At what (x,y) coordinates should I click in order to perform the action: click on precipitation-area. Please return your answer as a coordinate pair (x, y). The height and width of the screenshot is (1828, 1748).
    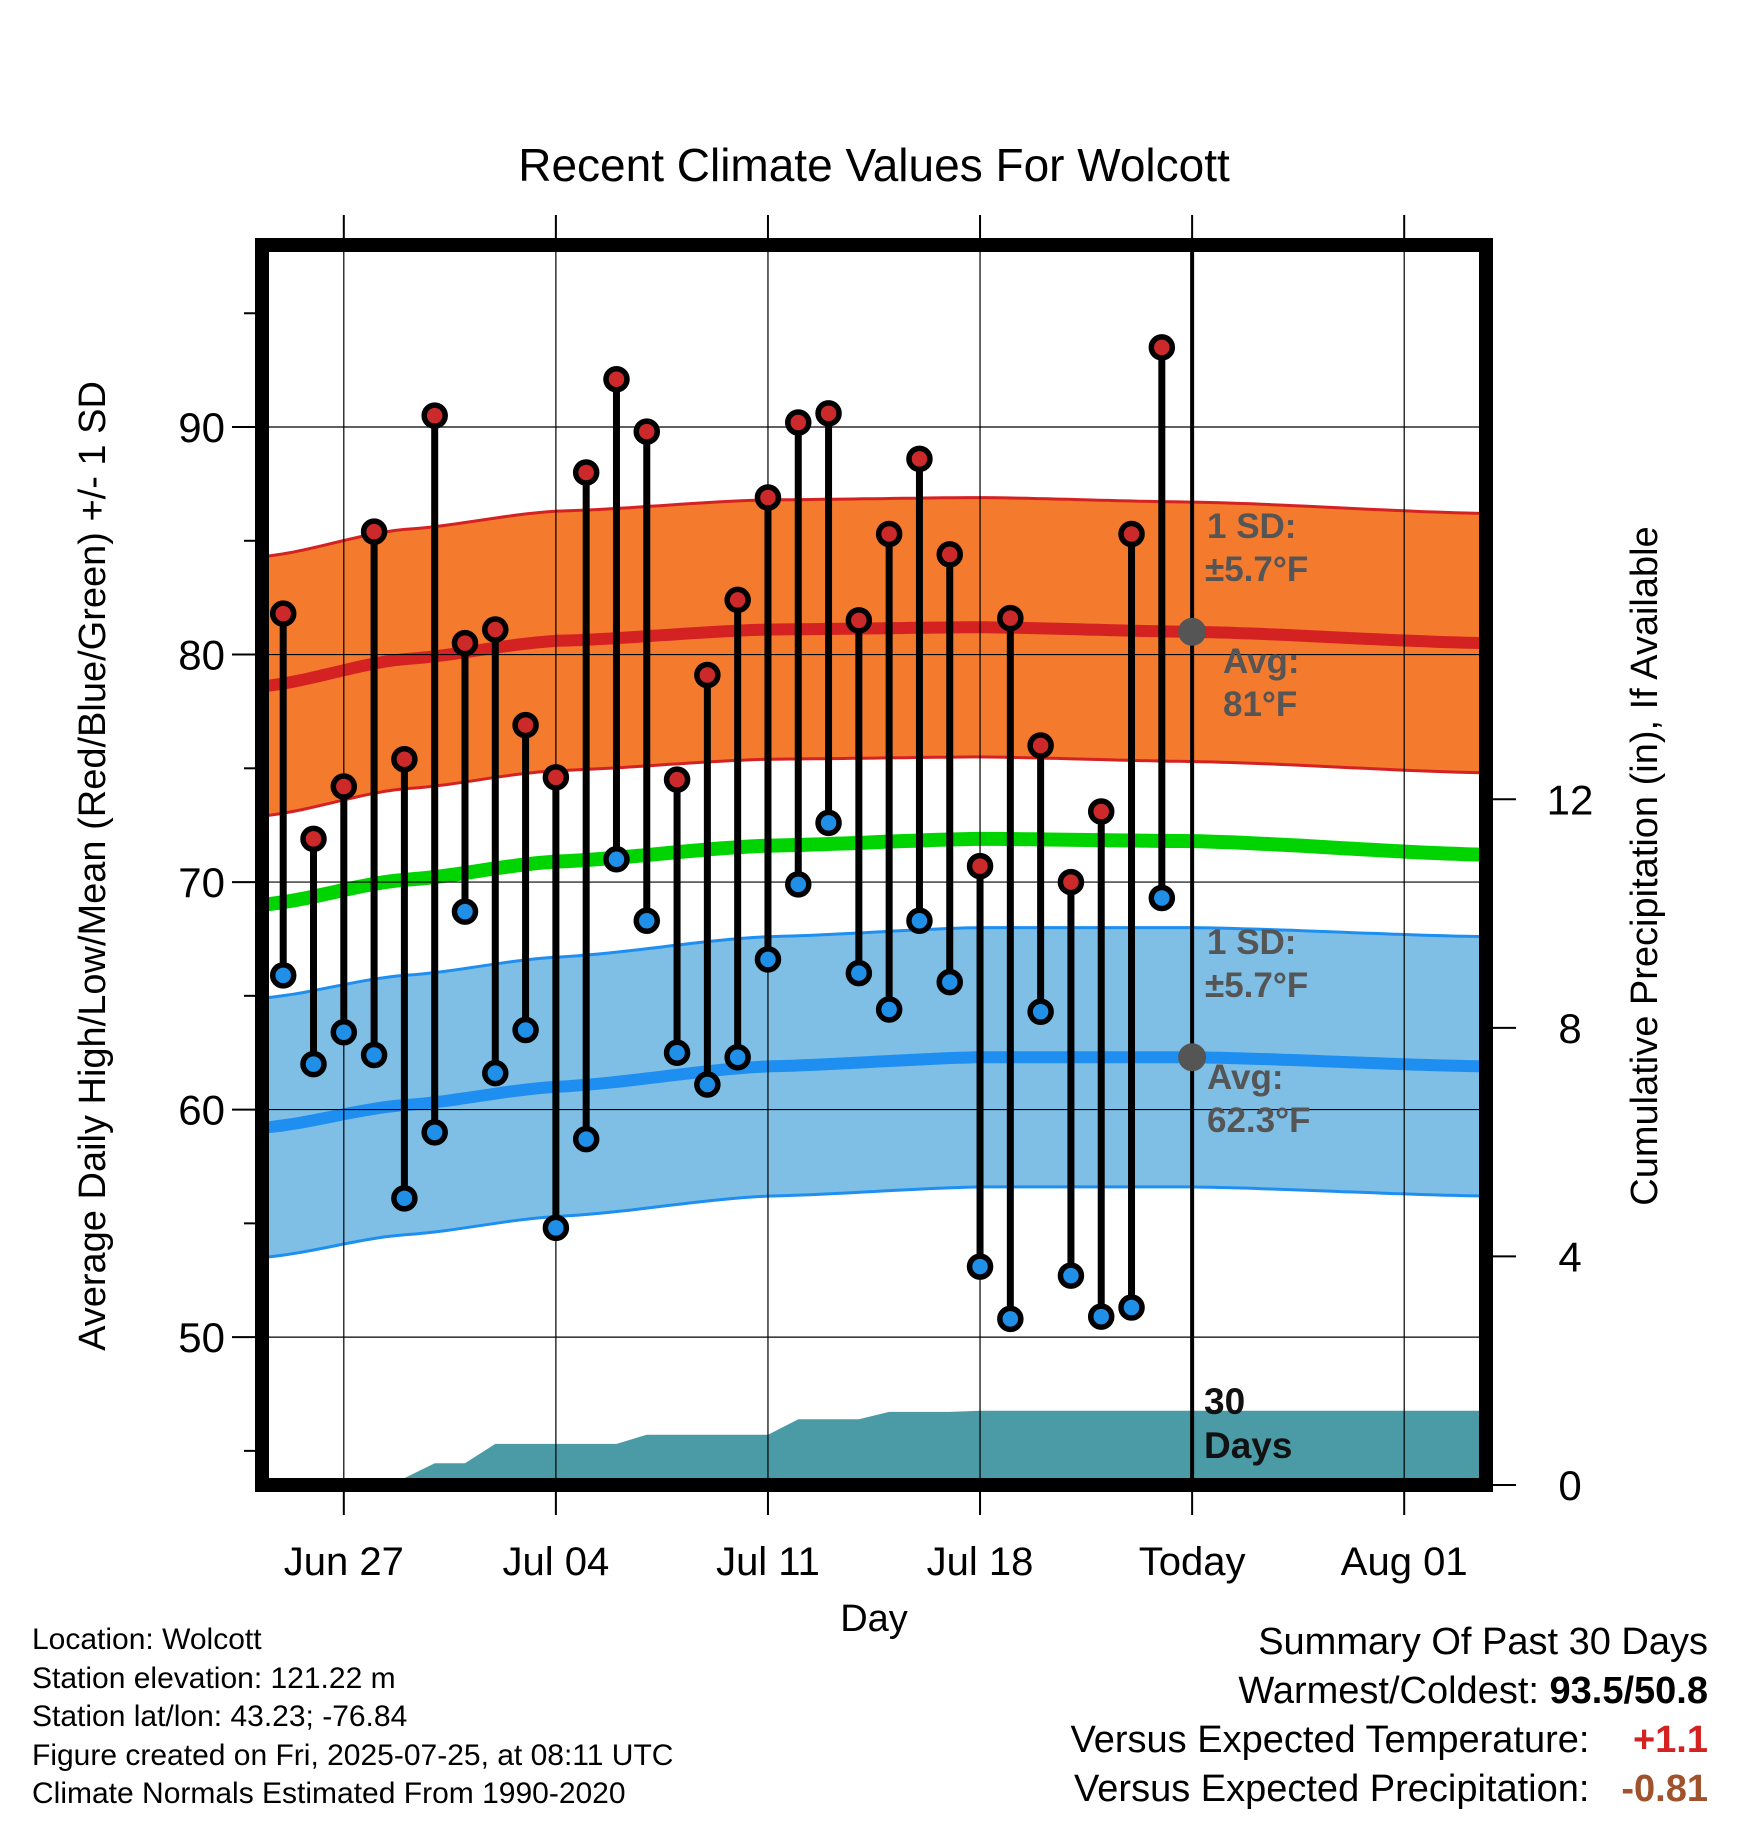
    Looking at the image, I should click on (874, 1447).